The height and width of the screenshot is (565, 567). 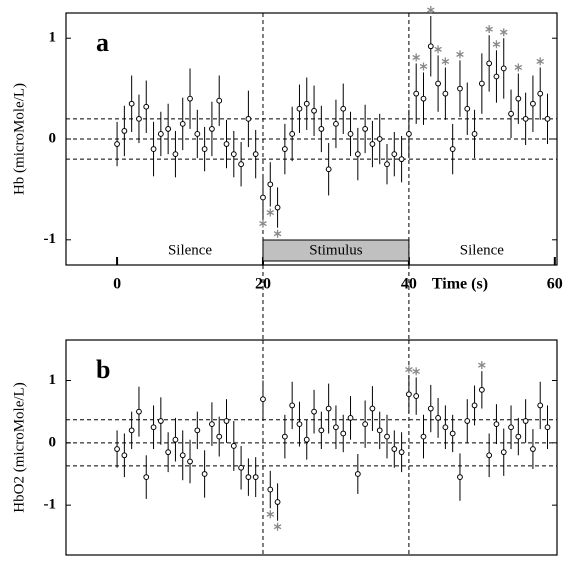 I want to click on x-tick-label: 40, so click(x=409, y=284).